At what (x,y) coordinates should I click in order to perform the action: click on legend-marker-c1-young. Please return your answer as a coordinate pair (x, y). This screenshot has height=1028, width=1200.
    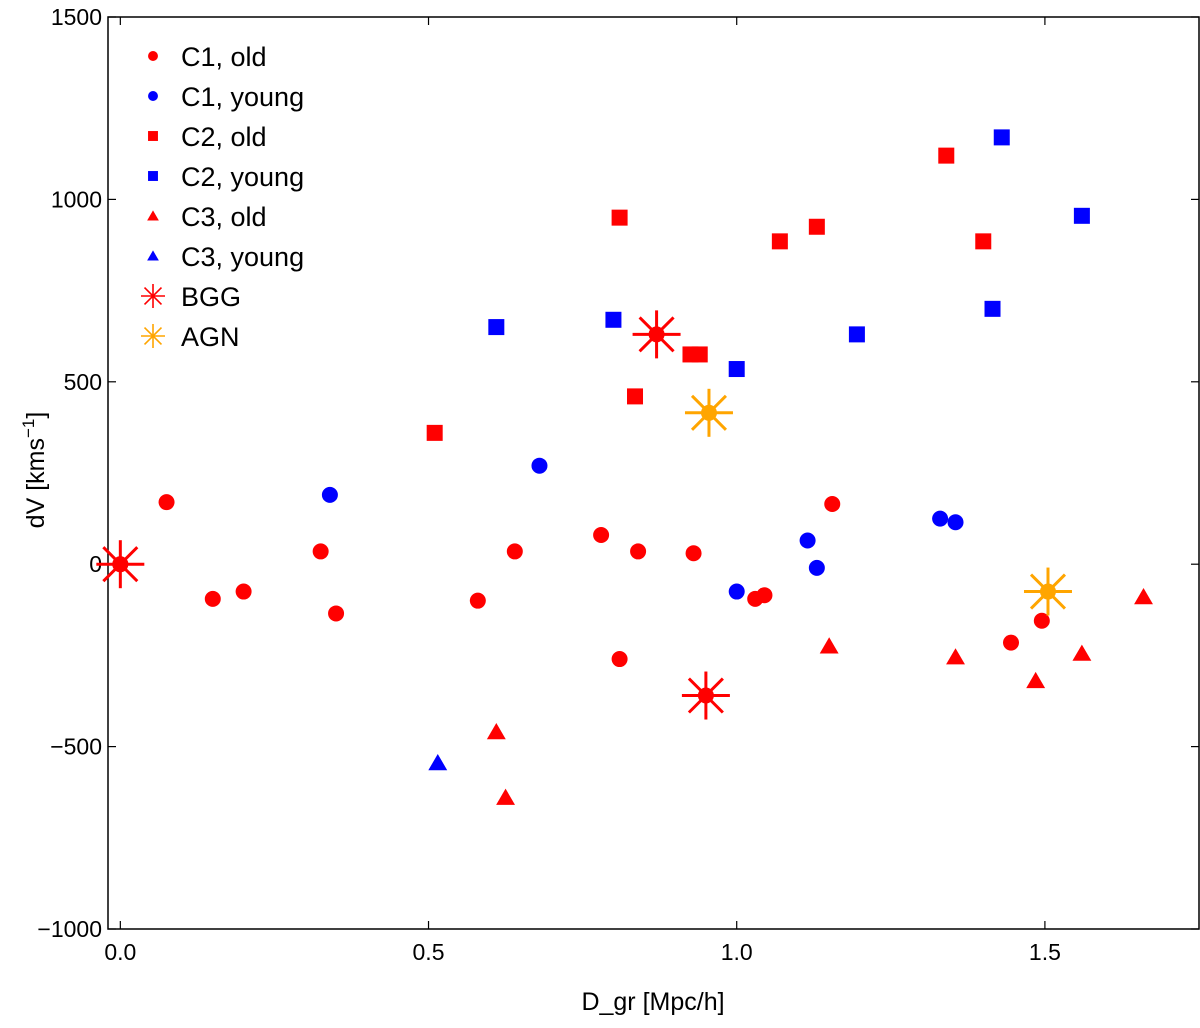
    Looking at the image, I should click on (153, 96).